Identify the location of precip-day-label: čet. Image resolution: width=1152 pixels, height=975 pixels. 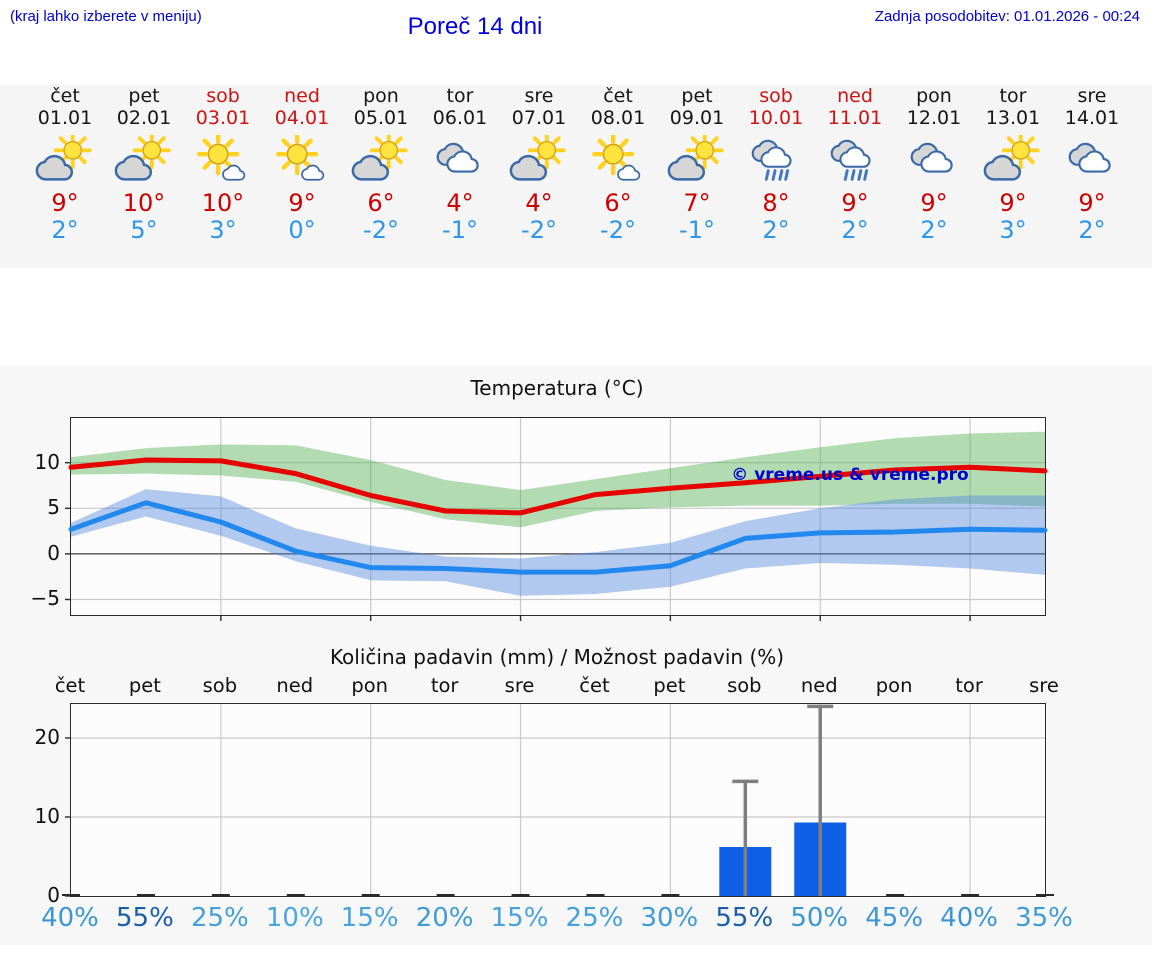
(70, 685).